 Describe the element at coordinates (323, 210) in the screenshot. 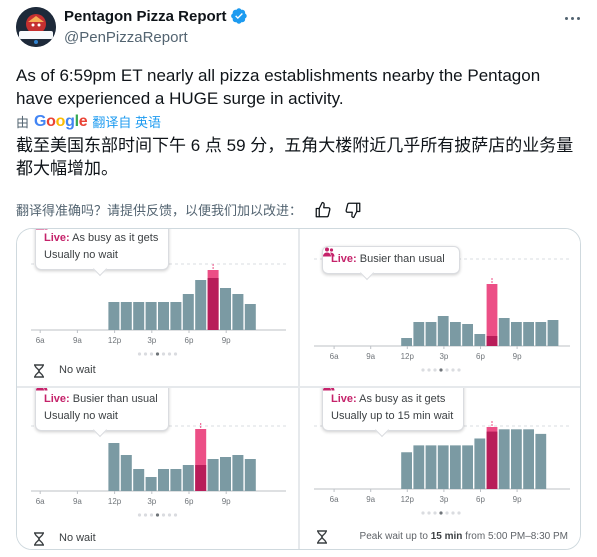

I see `thumbs-up-icon` at that location.